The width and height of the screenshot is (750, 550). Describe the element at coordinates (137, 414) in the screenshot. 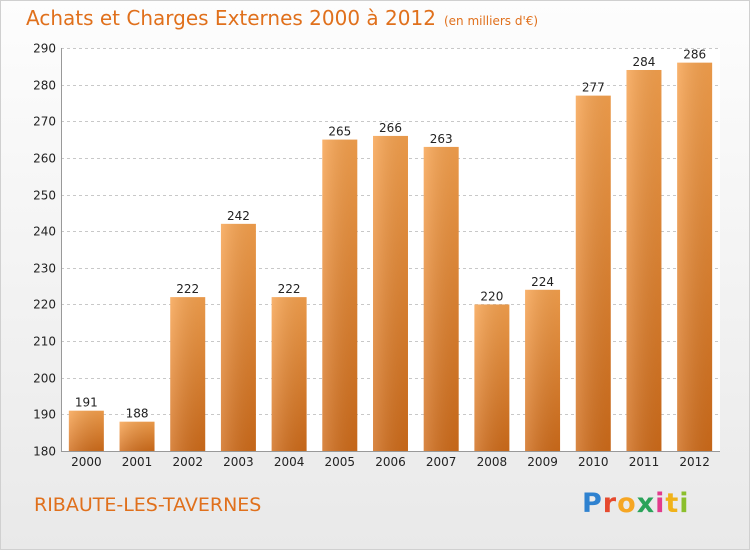

I see `bar-value-label: 188` at that location.